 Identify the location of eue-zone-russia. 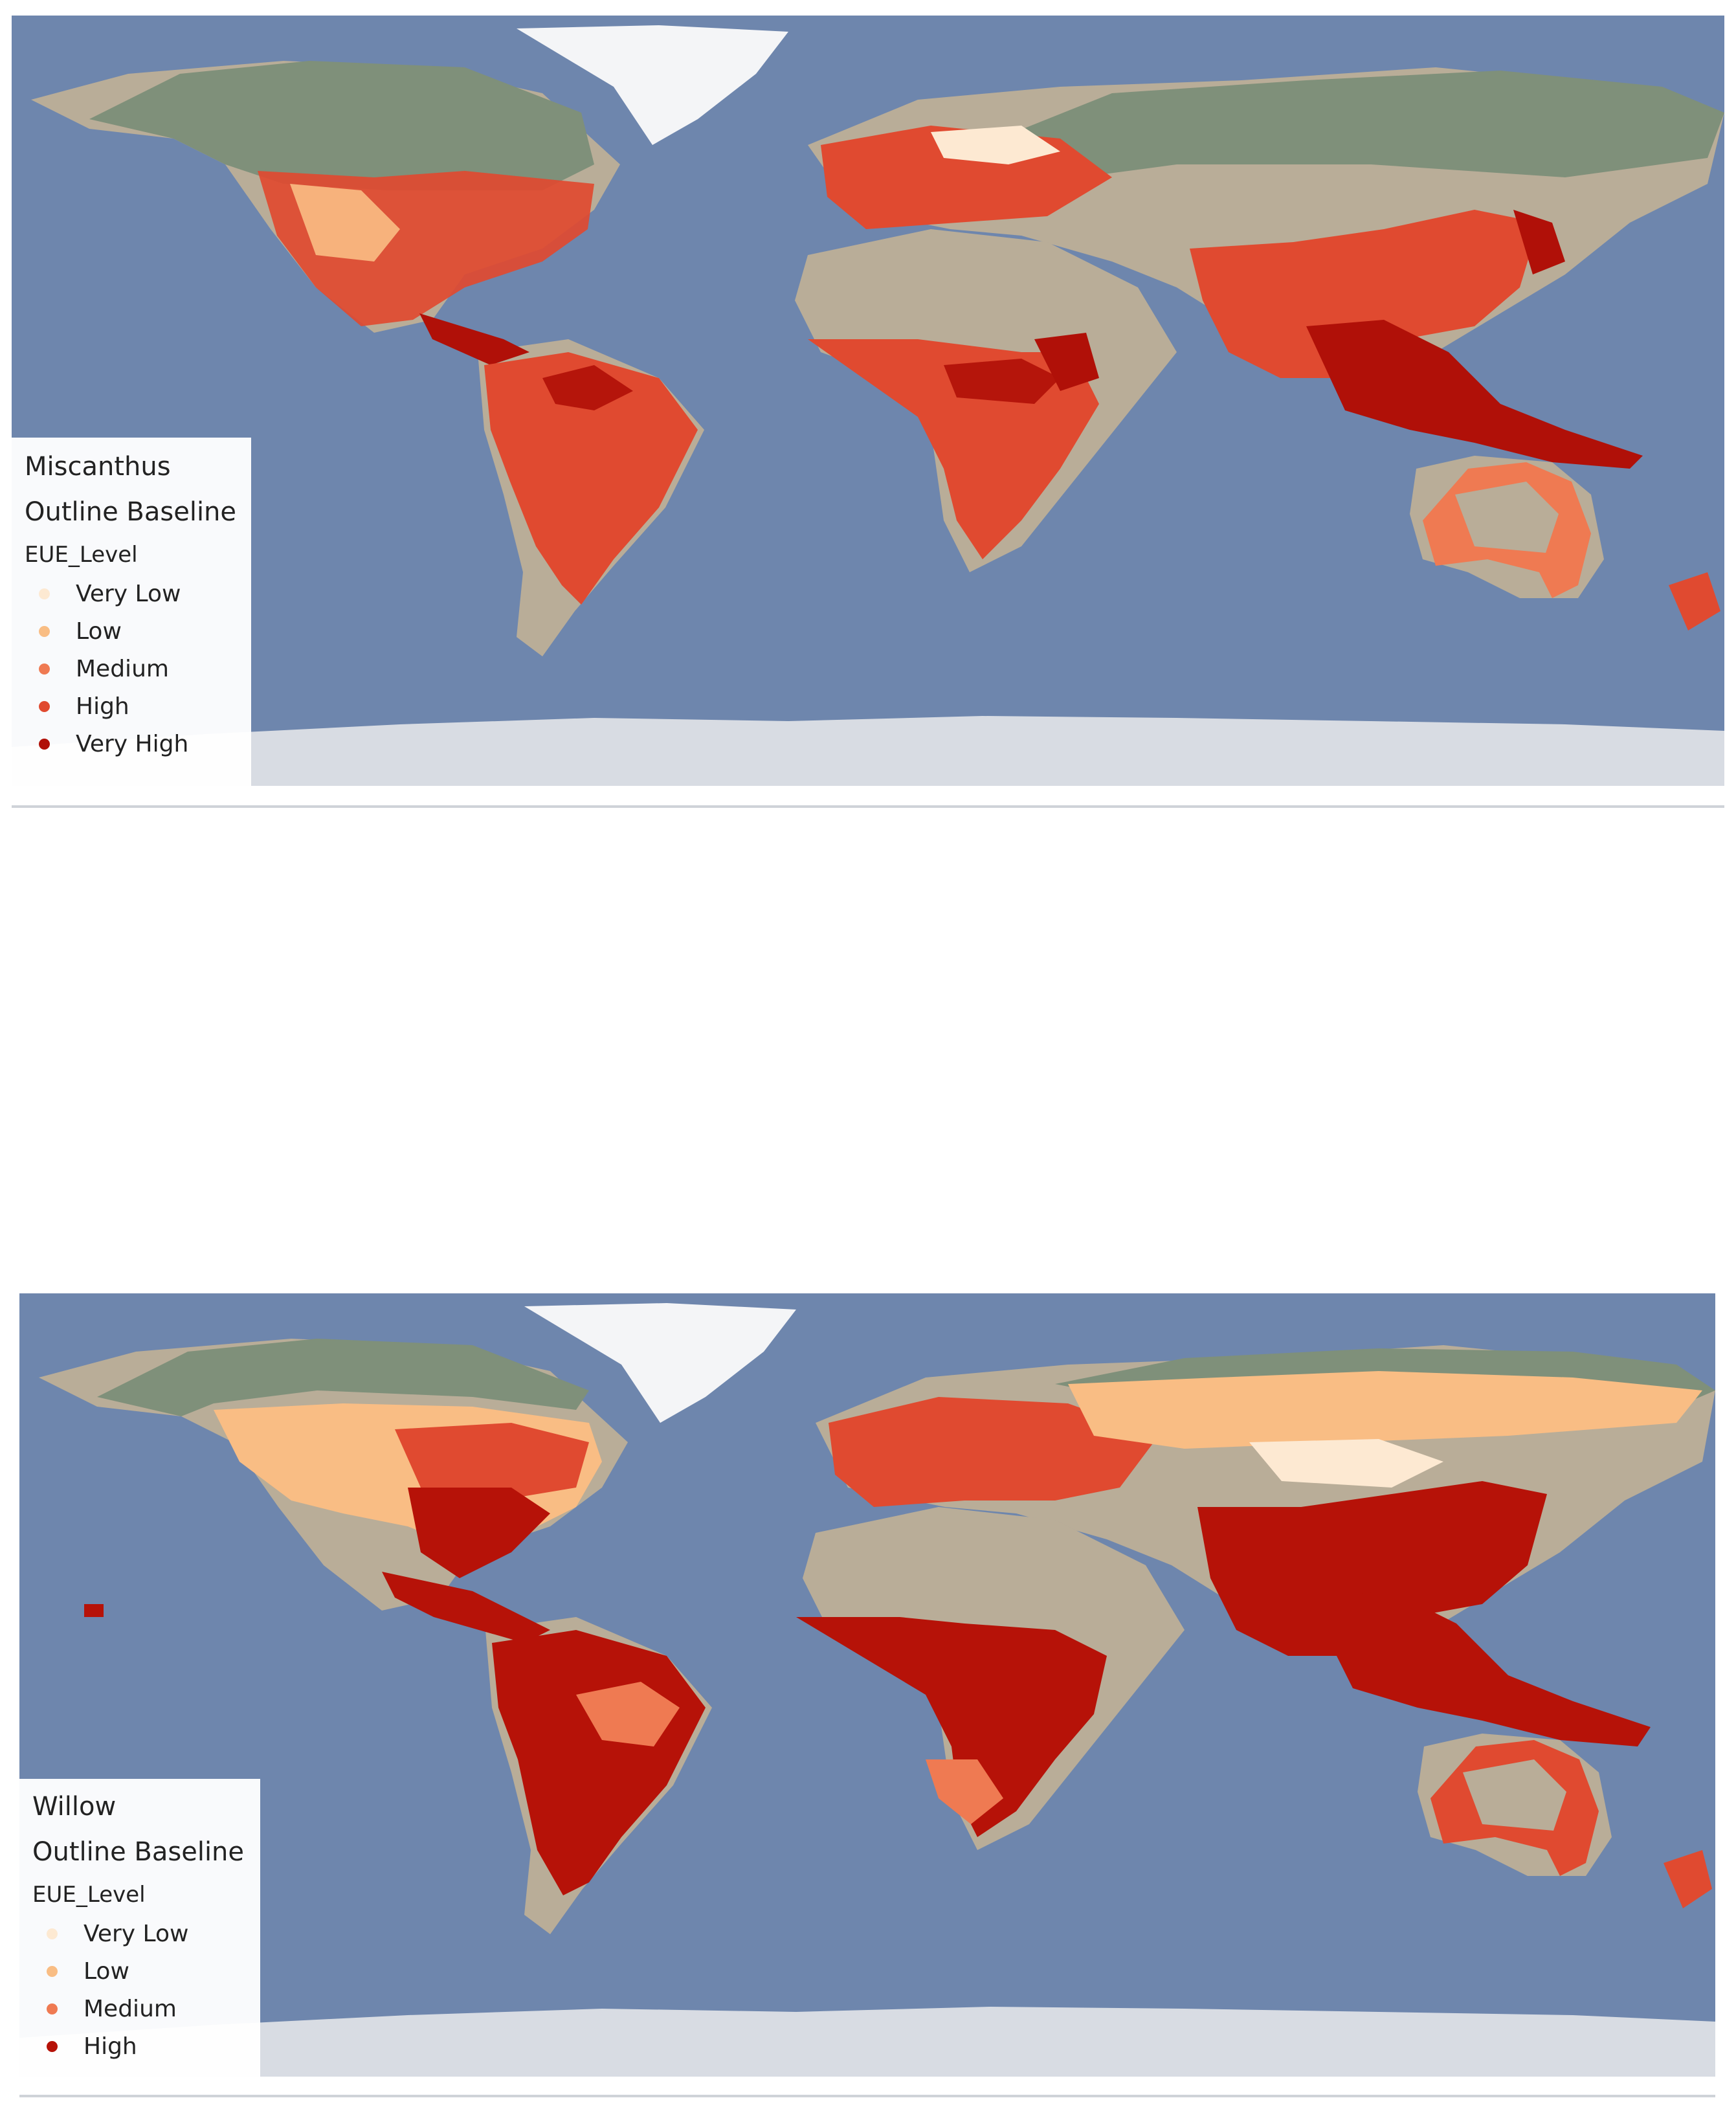
(1385, 1410).